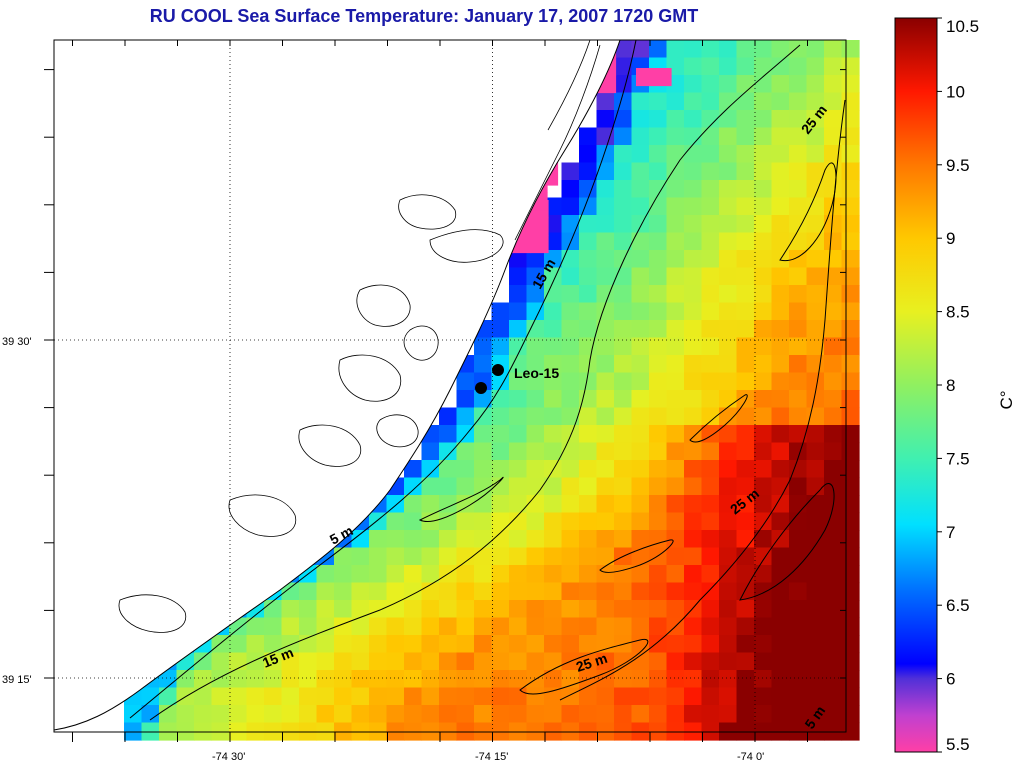  I want to click on contour-25m-d, so click(808, 212).